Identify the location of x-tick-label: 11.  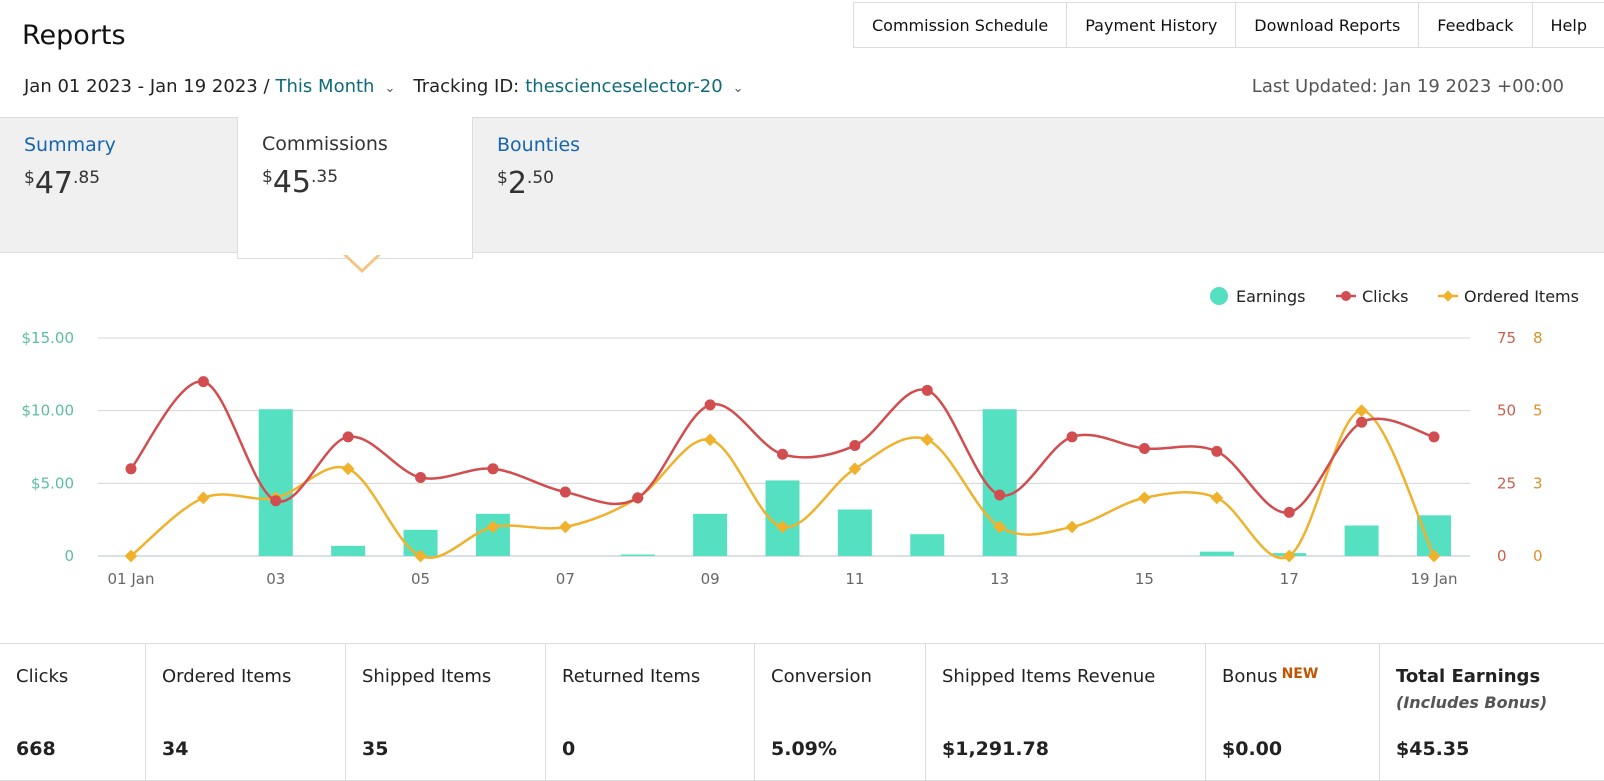
(854, 579).